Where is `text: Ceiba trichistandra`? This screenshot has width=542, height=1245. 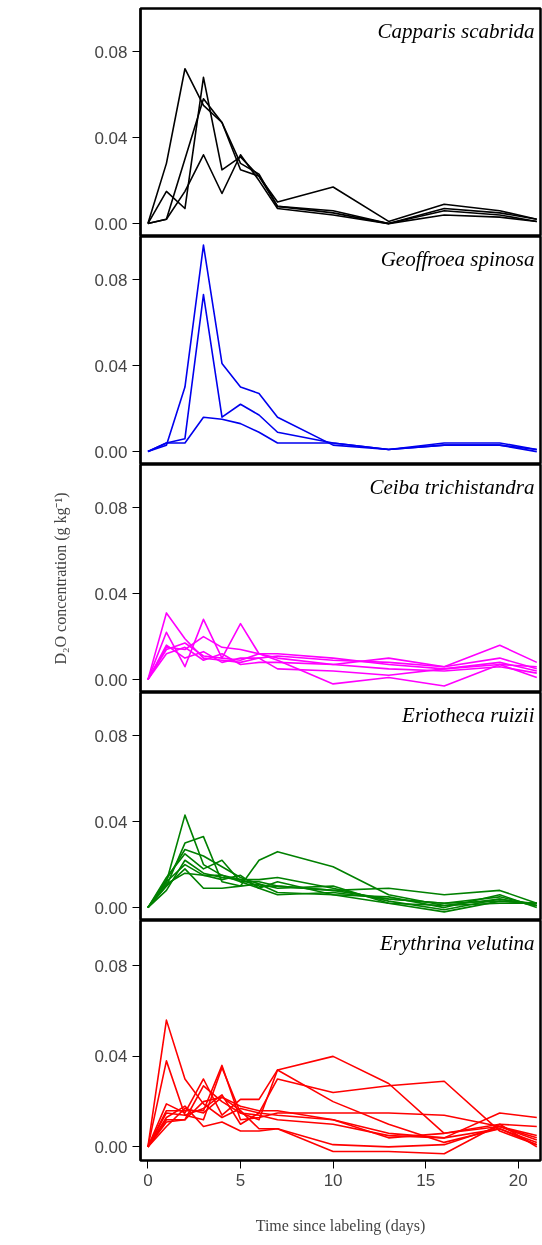 text: Ceiba trichistandra is located at coordinates (452, 486).